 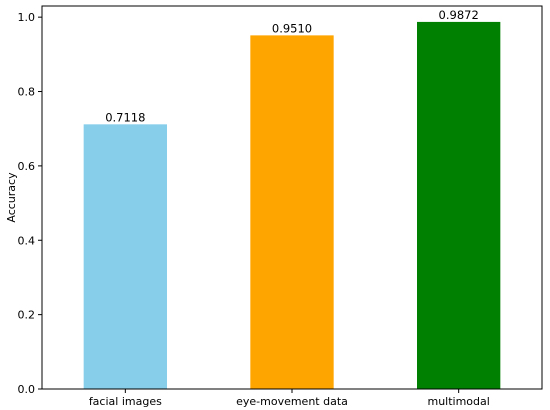 What do you see at coordinates (125, 256) in the screenshot?
I see `bar-facial-images` at bounding box center [125, 256].